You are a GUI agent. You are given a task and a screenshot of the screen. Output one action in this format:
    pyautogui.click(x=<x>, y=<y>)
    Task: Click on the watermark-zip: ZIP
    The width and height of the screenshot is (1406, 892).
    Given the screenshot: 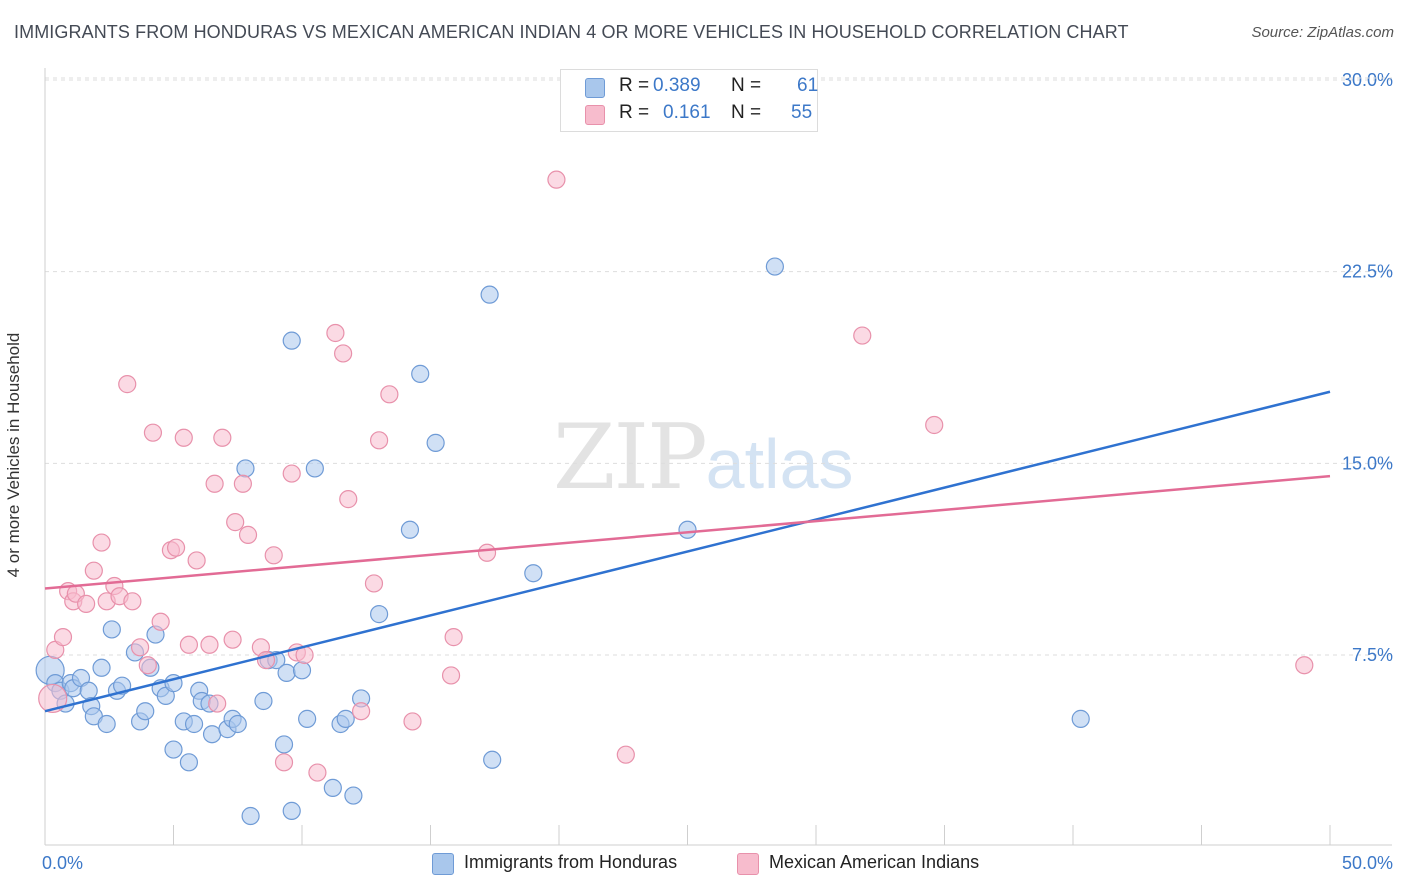 What is the action you would take?
    pyautogui.click(x=630, y=457)
    